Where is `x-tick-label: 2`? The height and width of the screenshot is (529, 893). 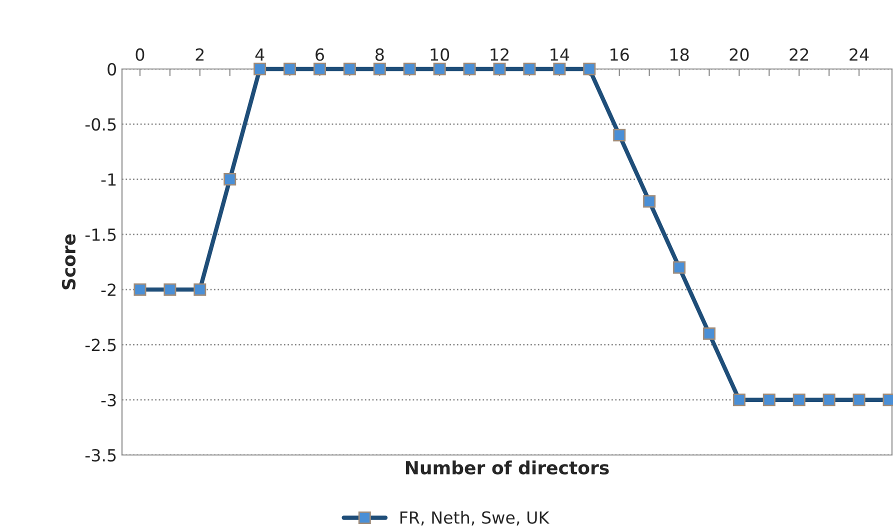
x-tick-label: 2 is located at coordinates (200, 54).